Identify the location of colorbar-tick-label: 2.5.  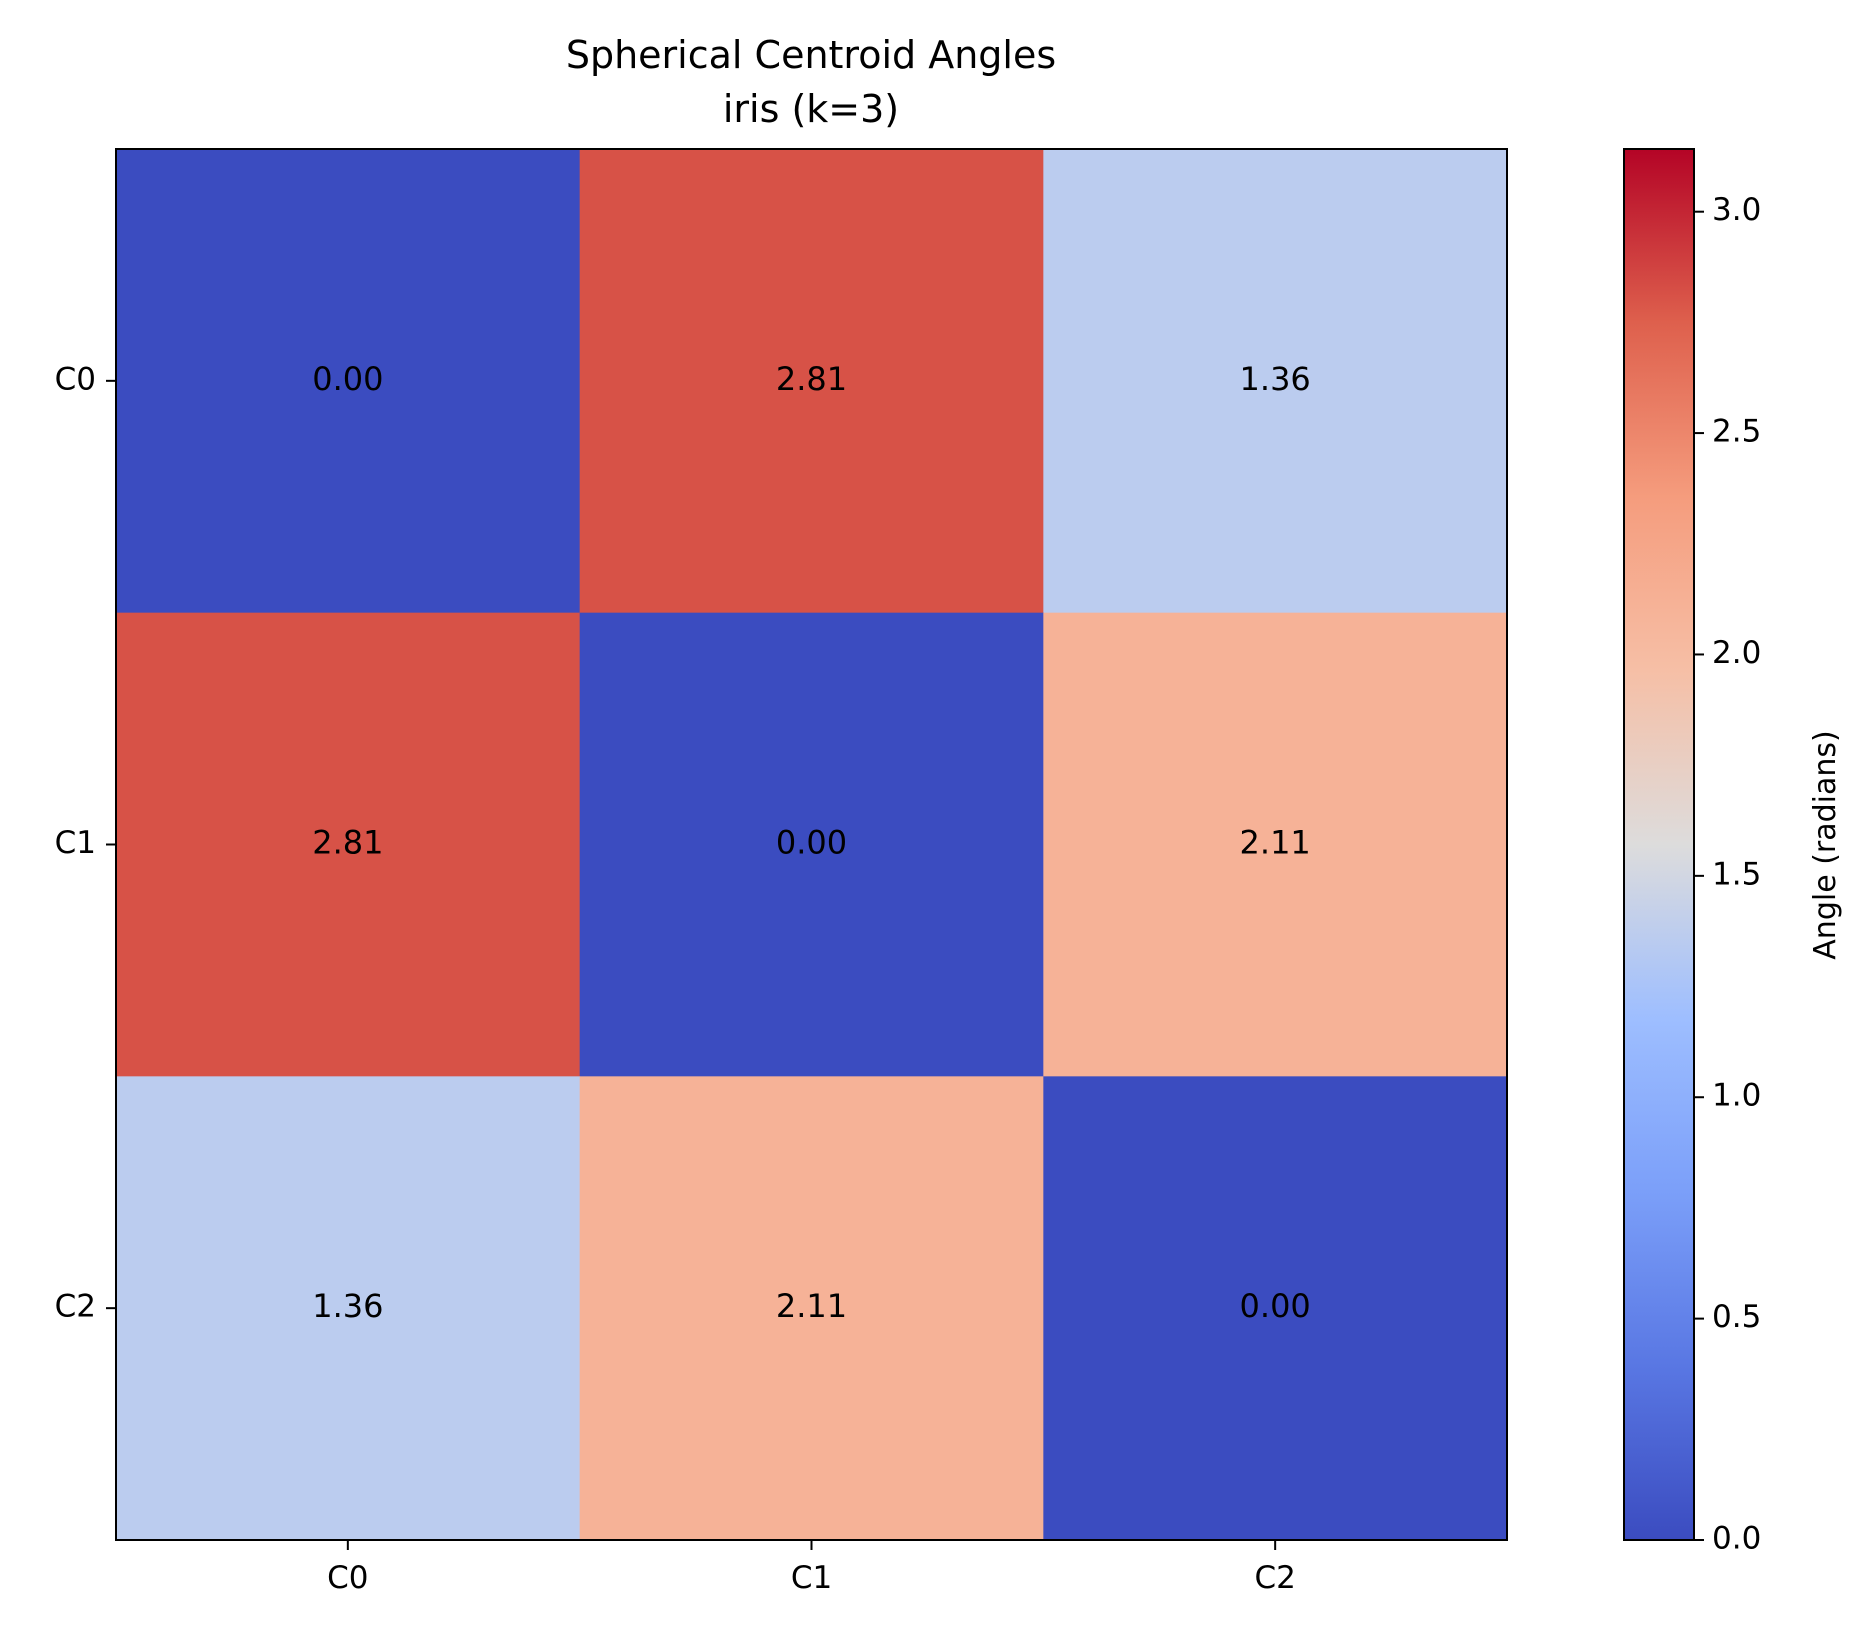
(1736, 432).